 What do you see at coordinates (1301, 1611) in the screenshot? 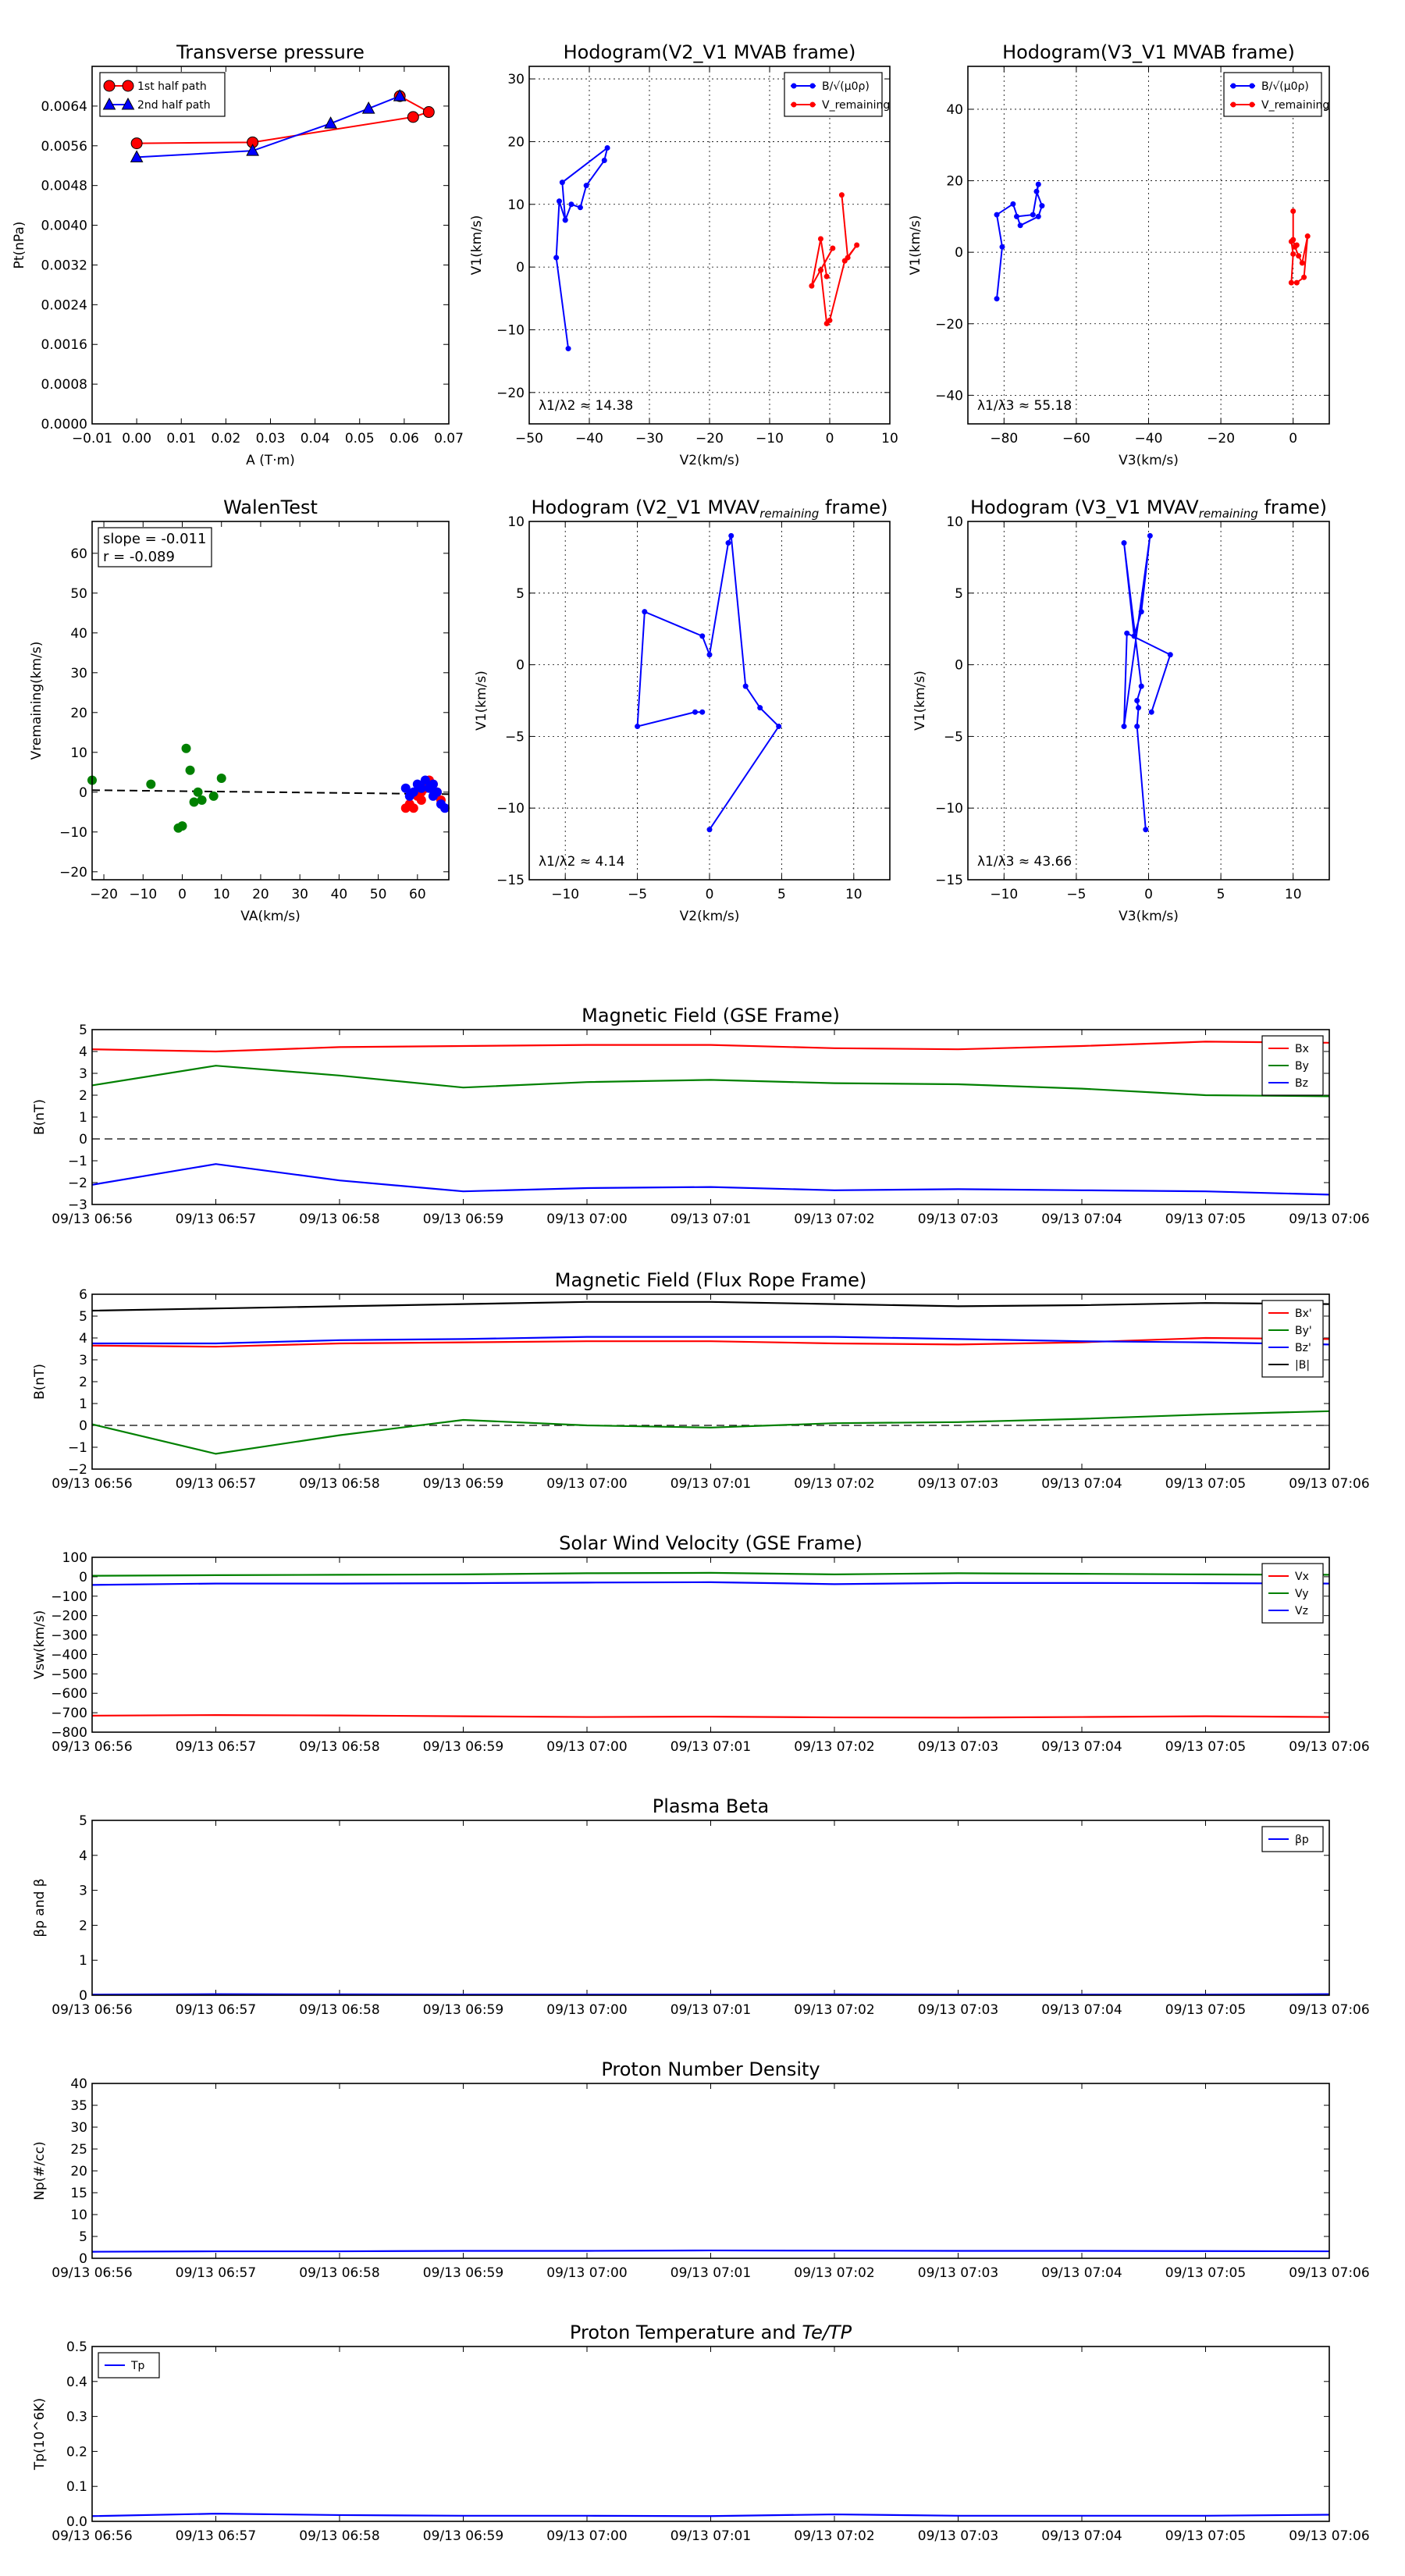
I see `legend-label: Vz` at bounding box center [1301, 1611].